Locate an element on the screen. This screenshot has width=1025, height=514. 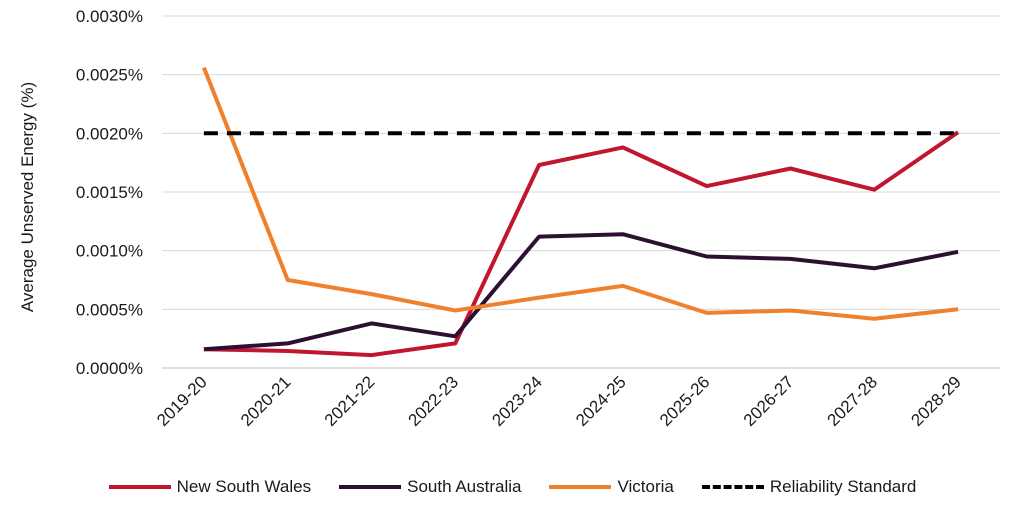
y-tick-label: 0.0010% is located at coordinates (109, 251).